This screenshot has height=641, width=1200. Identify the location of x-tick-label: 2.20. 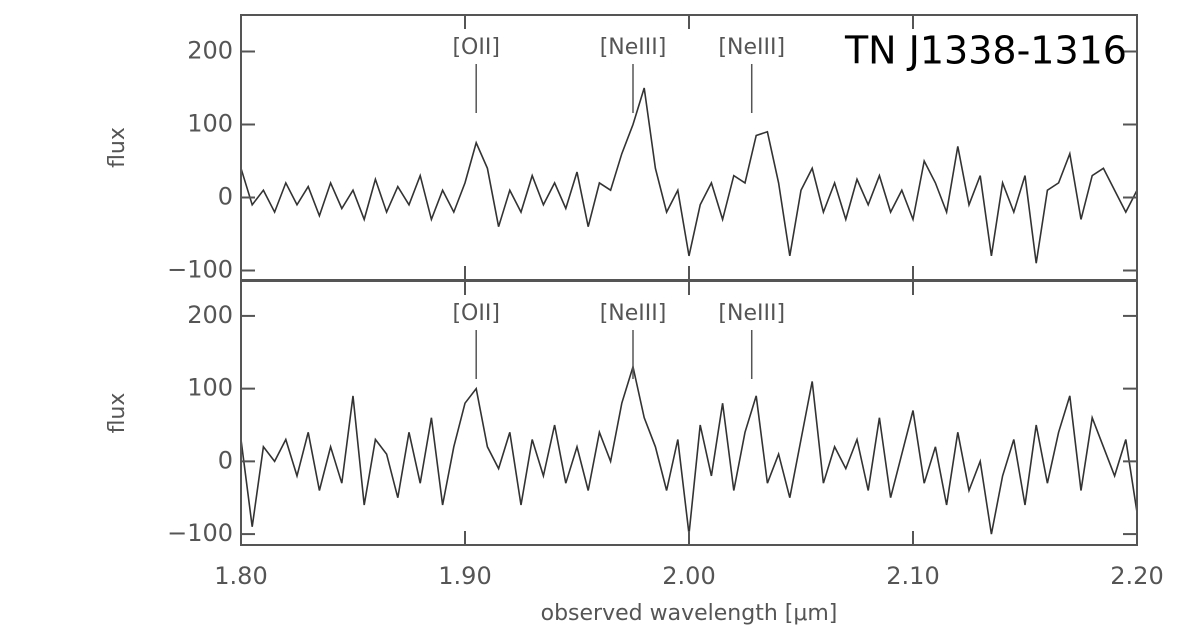
(1136, 576).